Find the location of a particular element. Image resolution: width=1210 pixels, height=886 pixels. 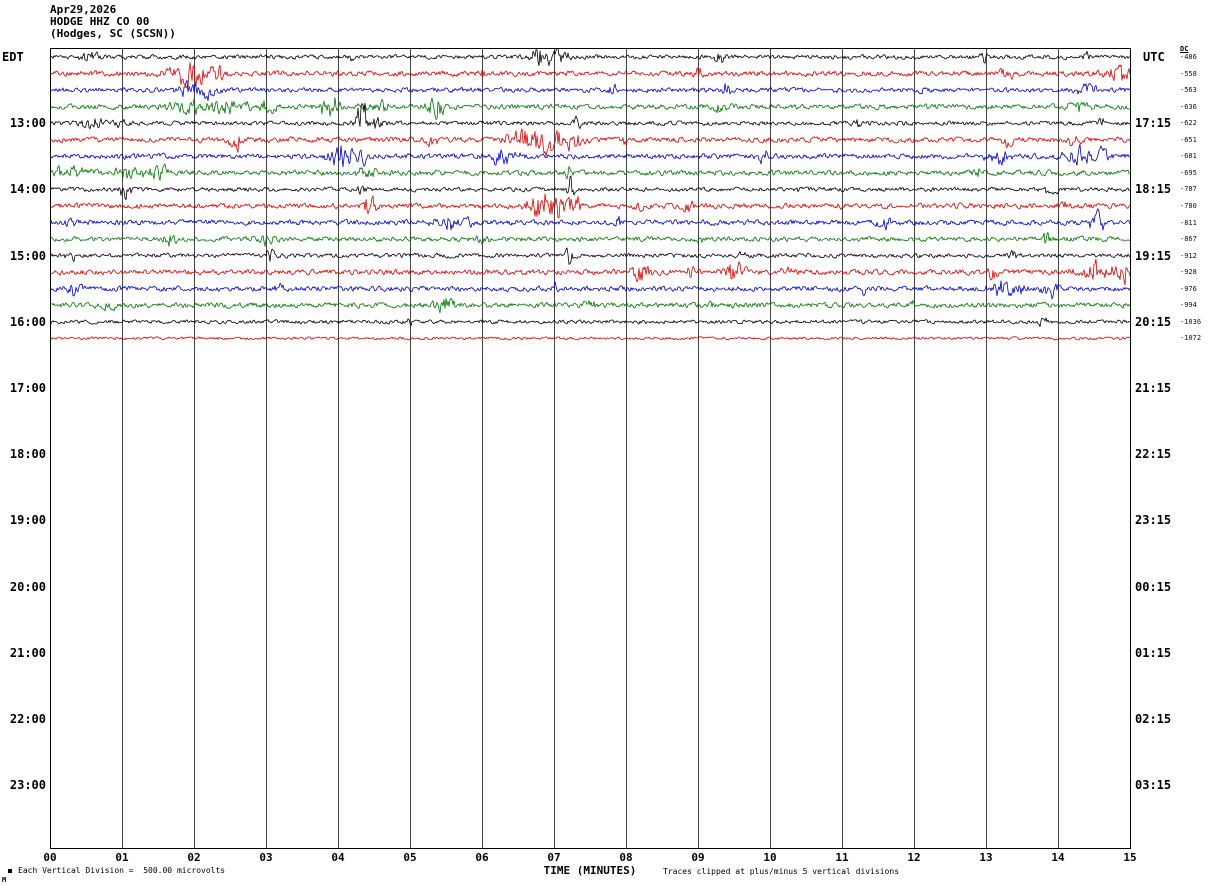

dc-offset-value: -651 is located at coordinates (1188, 139).